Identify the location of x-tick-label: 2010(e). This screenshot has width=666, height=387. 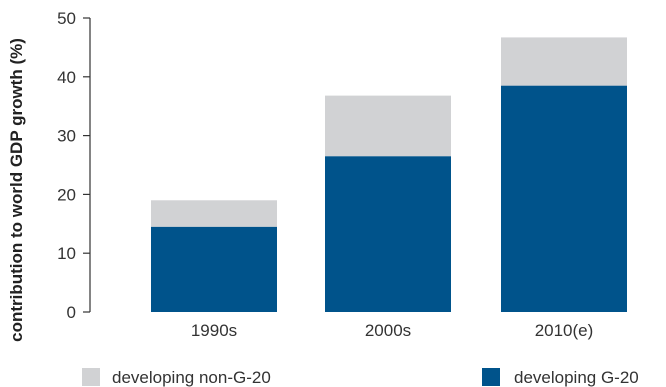
(564, 330).